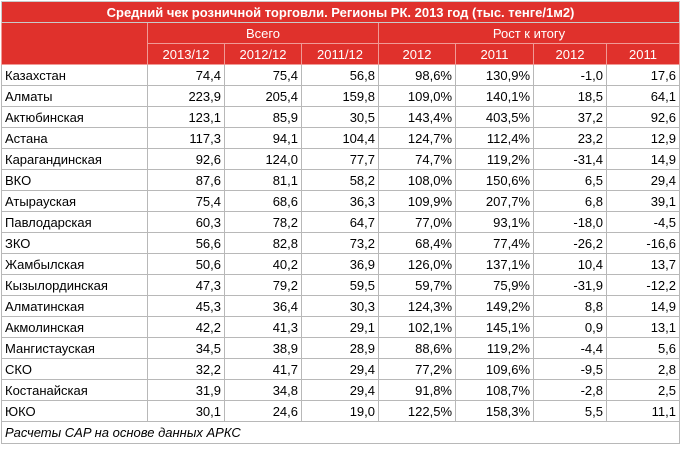 The height and width of the screenshot is (459, 680). What do you see at coordinates (494, 369) in the screenshot?
I see `value-cell: 109,6%` at bounding box center [494, 369].